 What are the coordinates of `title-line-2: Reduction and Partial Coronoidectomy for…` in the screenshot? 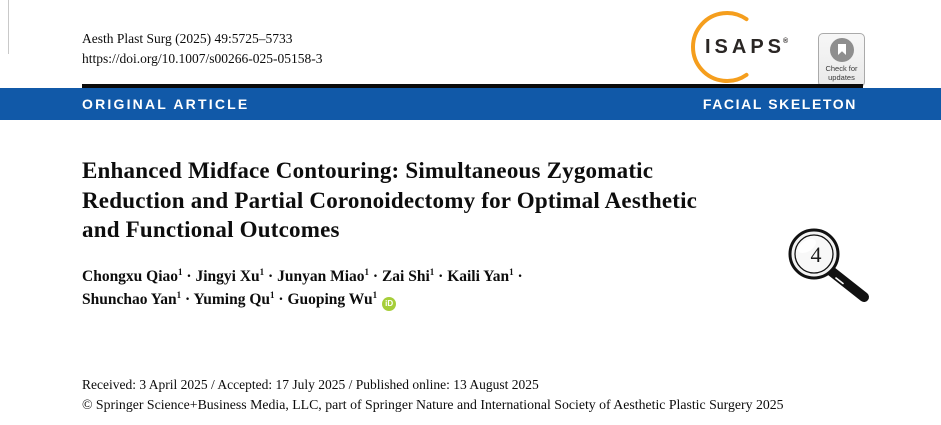 It's located at (390, 200).